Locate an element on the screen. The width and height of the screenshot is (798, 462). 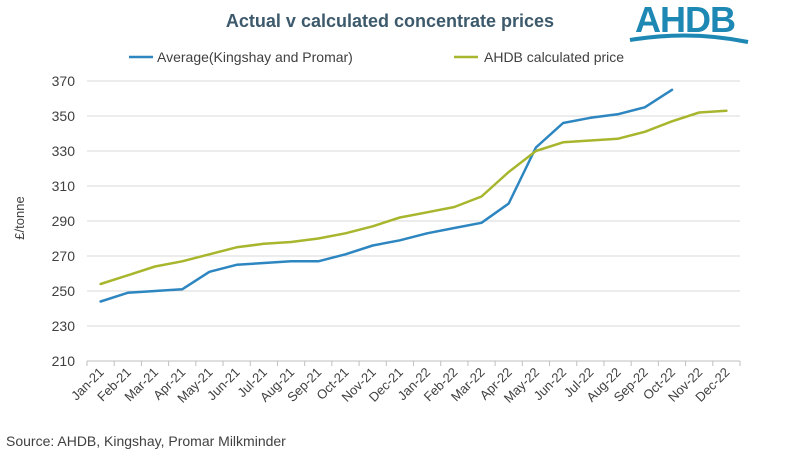
legend-item-ahdb: AHDB calculated price is located at coordinates (539, 57).